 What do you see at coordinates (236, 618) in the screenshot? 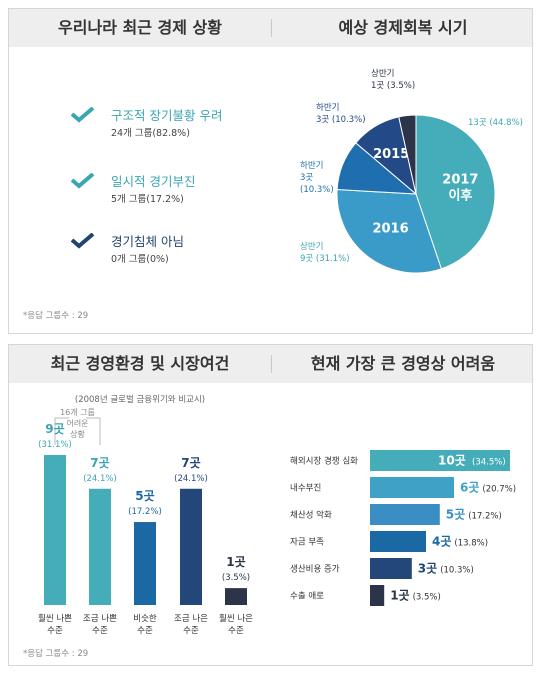
I see `bar-category-label: 훨씬 나은` at bounding box center [236, 618].